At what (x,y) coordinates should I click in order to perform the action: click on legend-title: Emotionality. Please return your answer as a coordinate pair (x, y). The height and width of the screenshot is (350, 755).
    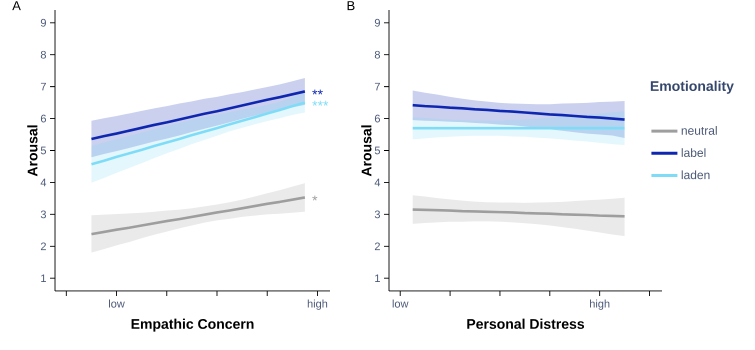
    Looking at the image, I should click on (692, 87).